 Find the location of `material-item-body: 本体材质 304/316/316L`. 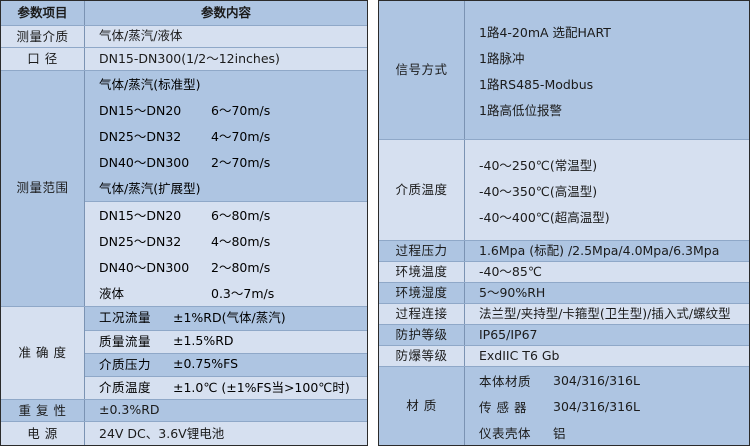

material-item-body: 本体材质 304/316/316L is located at coordinates (607, 380).